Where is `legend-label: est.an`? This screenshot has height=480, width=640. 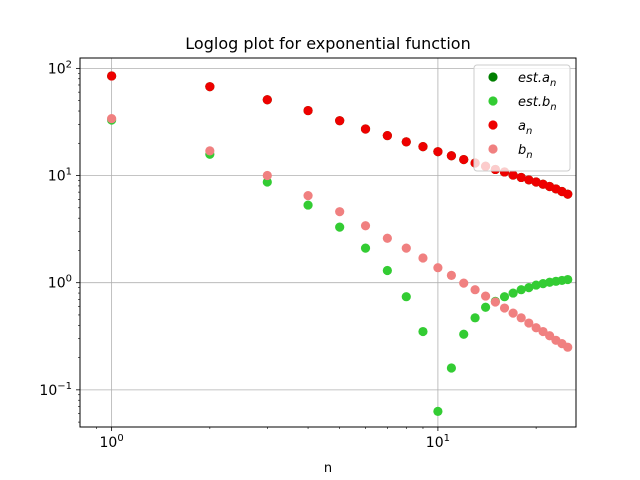 legend-label: est.an is located at coordinates (537, 80).